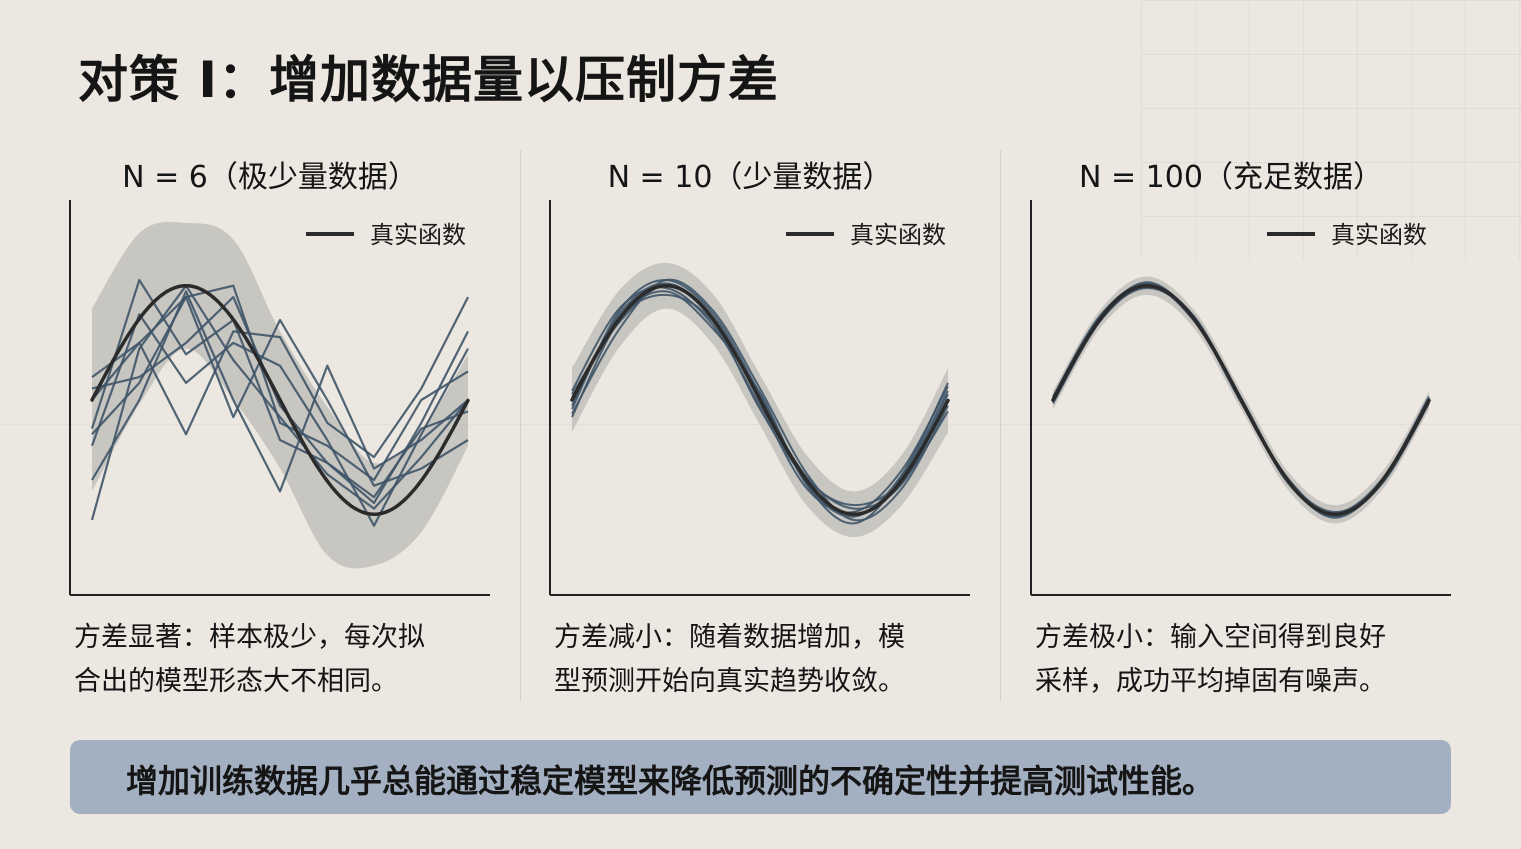  What do you see at coordinates (249, 637) in the screenshot?
I see `caption-line: 方差显著：样本极少，每次拟` at bounding box center [249, 637].